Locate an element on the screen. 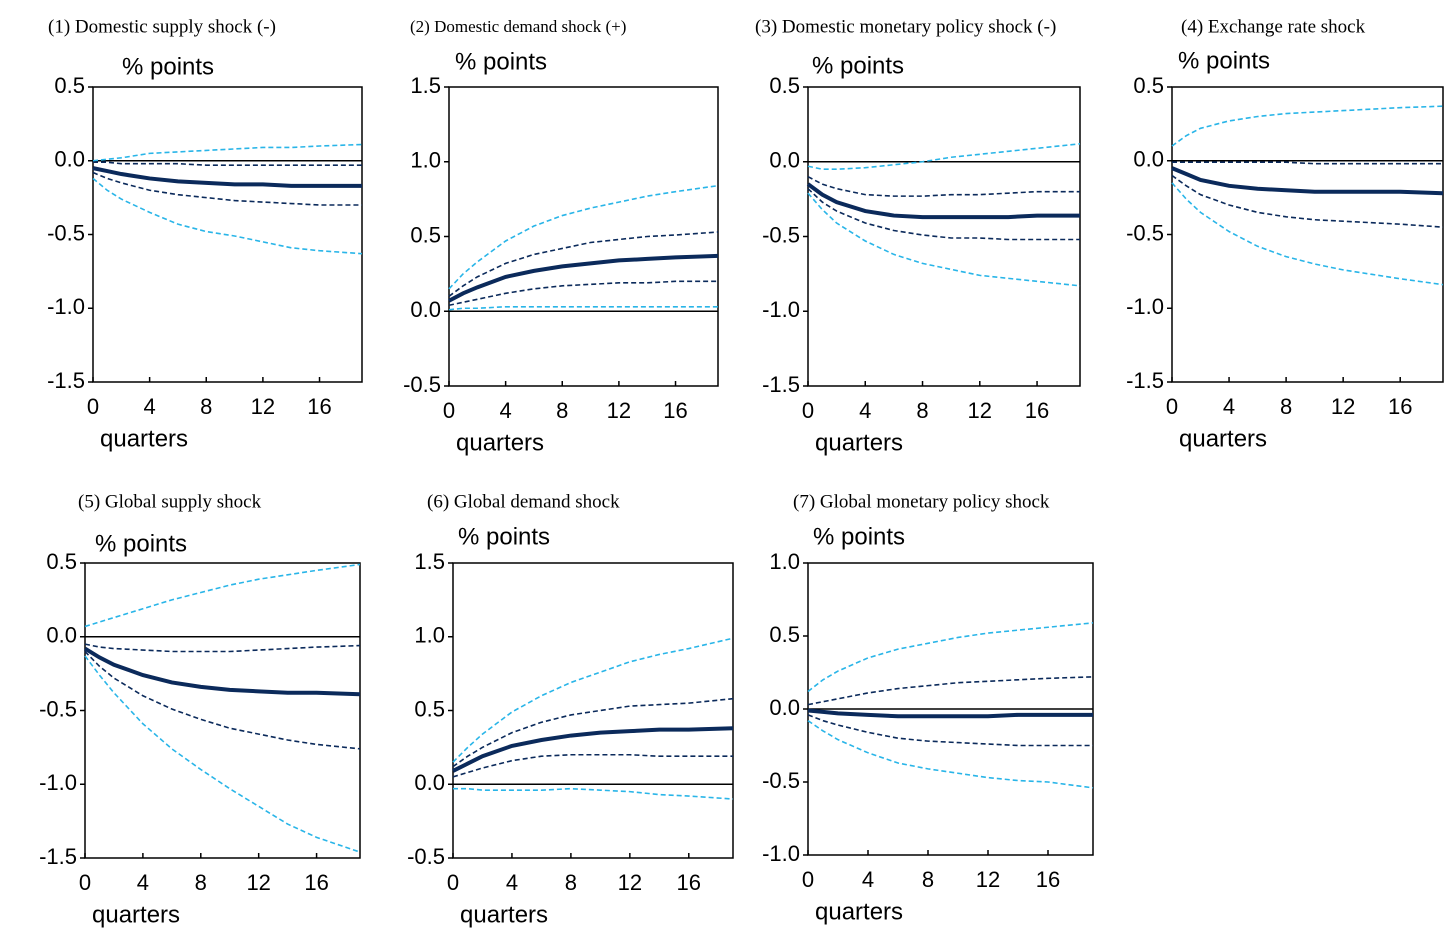 This screenshot has width=1451, height=929. panel-title: (4) Exchange rate shock is located at coordinates (1273, 26).